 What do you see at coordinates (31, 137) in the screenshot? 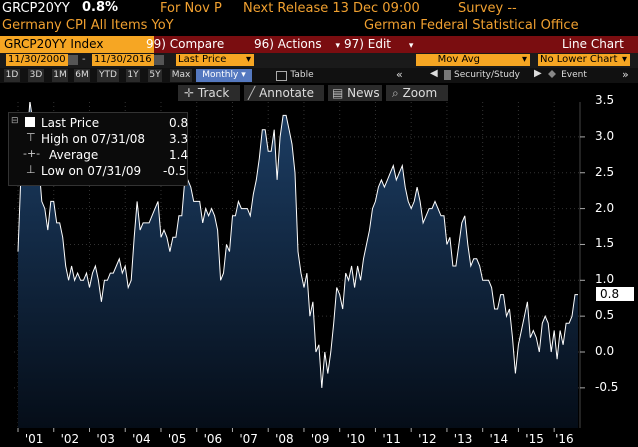
I see `high-marker-icon: ⊤` at bounding box center [31, 137].